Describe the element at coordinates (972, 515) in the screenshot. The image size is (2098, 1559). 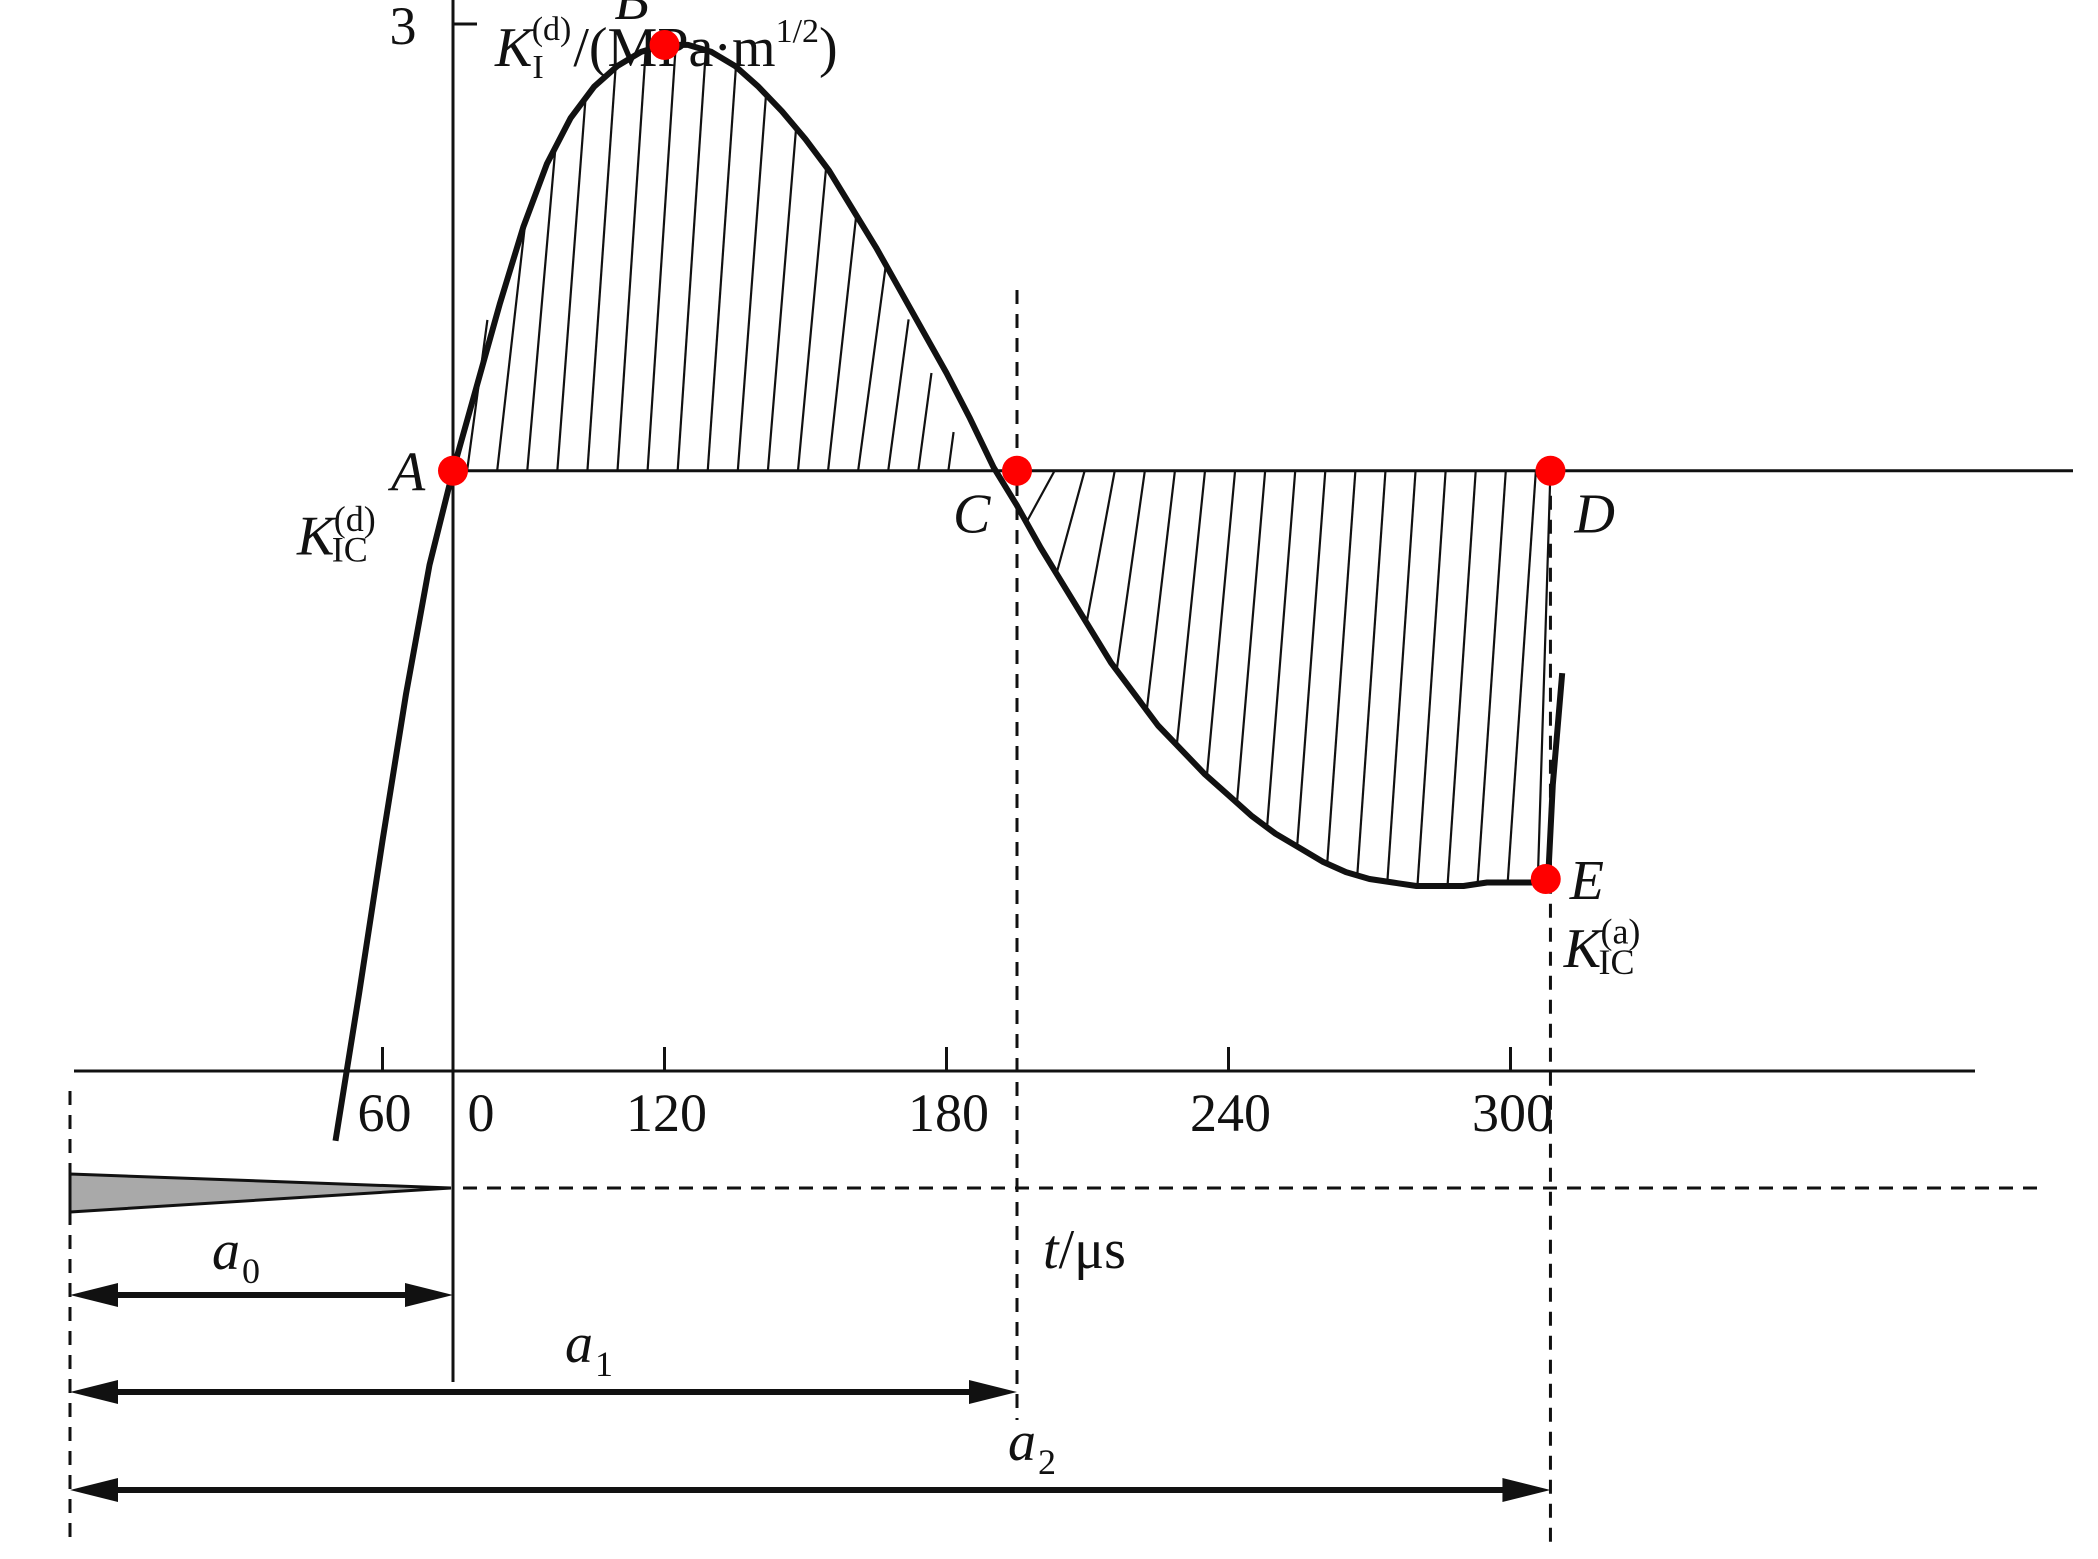
I see `point-label-c: C` at that location.